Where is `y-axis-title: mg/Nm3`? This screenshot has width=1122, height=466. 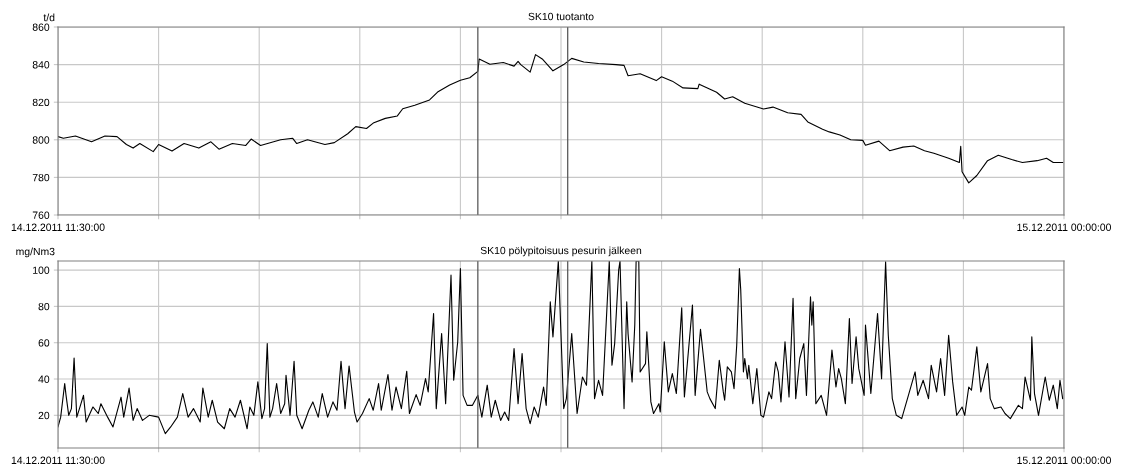 y-axis-title: mg/Nm3 is located at coordinates (35, 252).